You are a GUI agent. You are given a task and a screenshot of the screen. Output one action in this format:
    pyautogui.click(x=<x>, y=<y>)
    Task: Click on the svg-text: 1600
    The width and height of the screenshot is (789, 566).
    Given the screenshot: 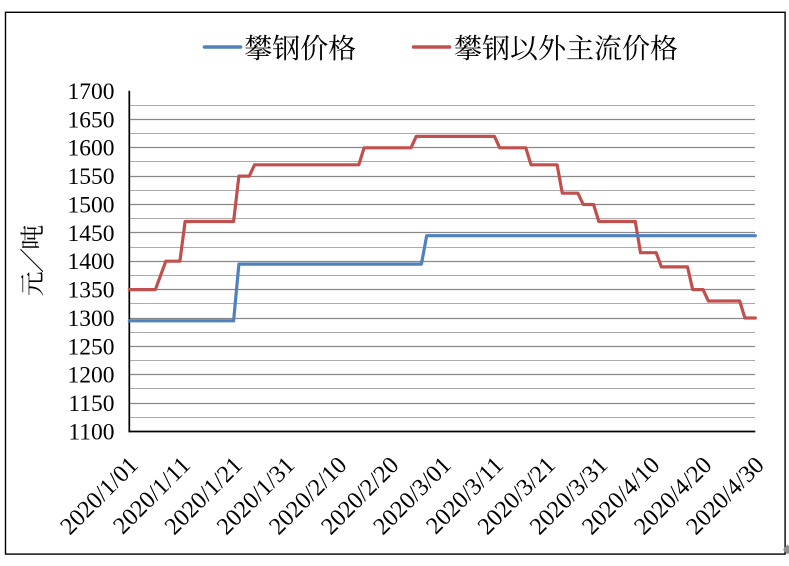 What is the action you would take?
    pyautogui.click(x=91, y=149)
    